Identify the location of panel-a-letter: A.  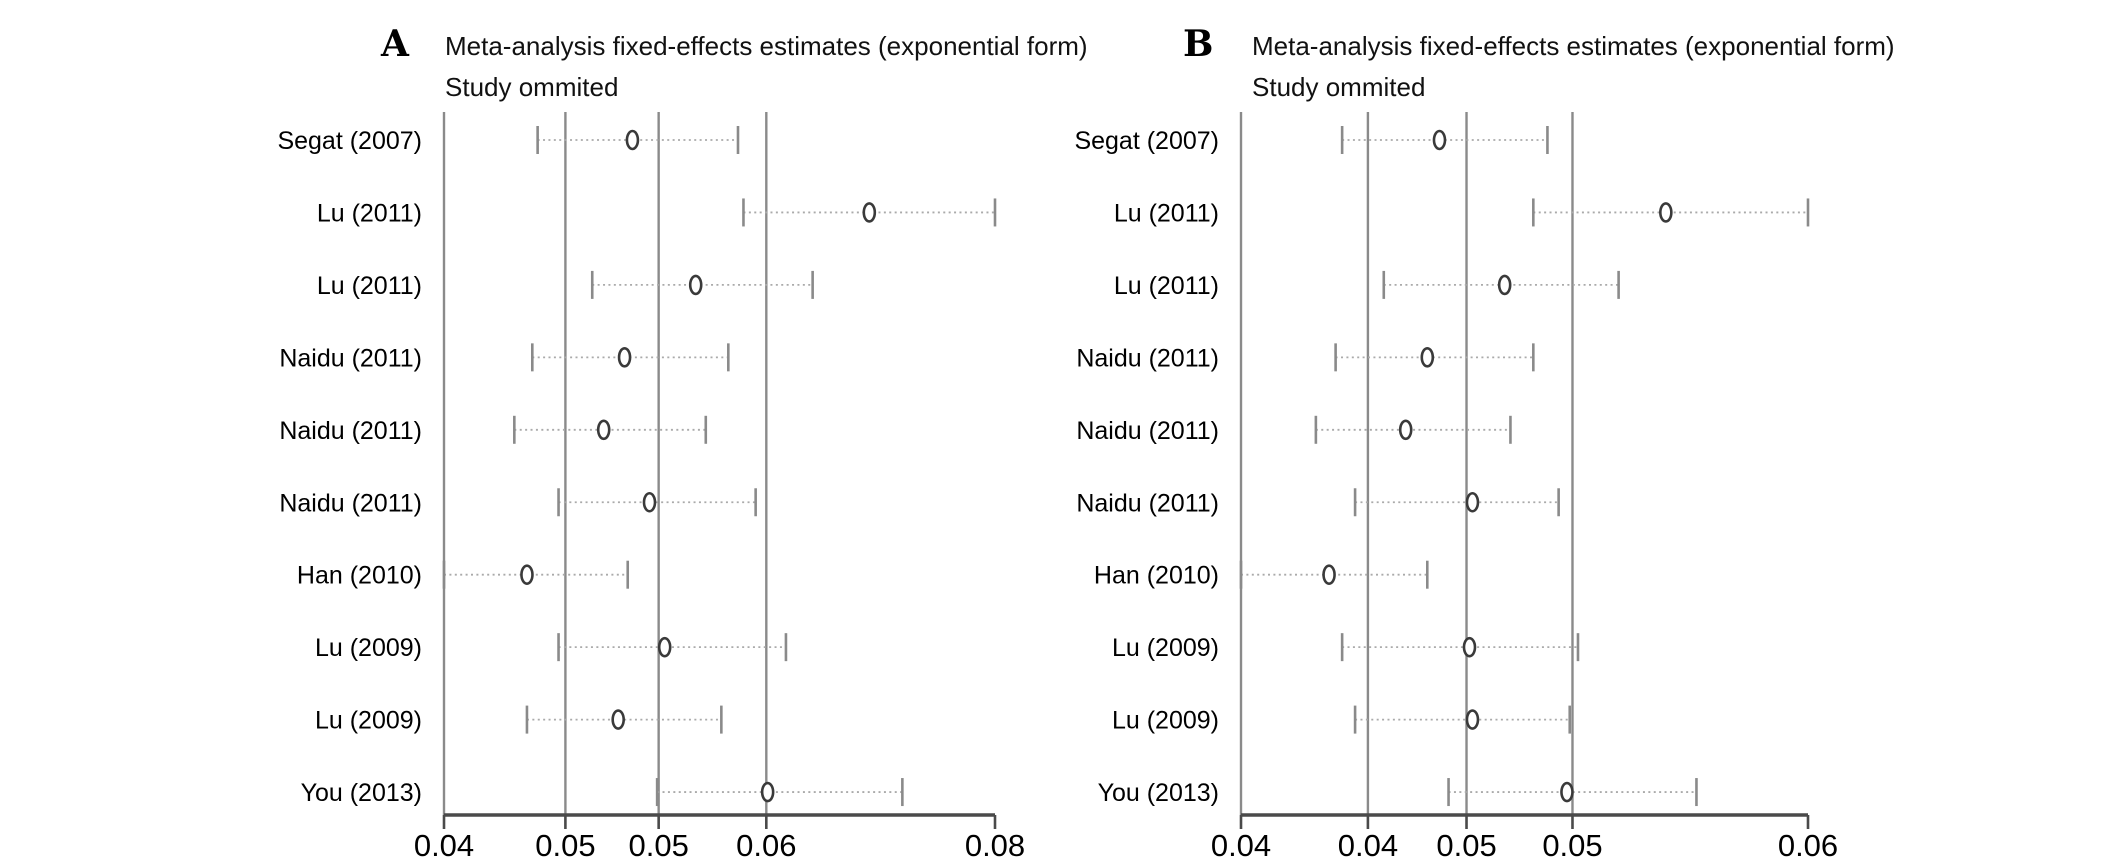
(395, 44).